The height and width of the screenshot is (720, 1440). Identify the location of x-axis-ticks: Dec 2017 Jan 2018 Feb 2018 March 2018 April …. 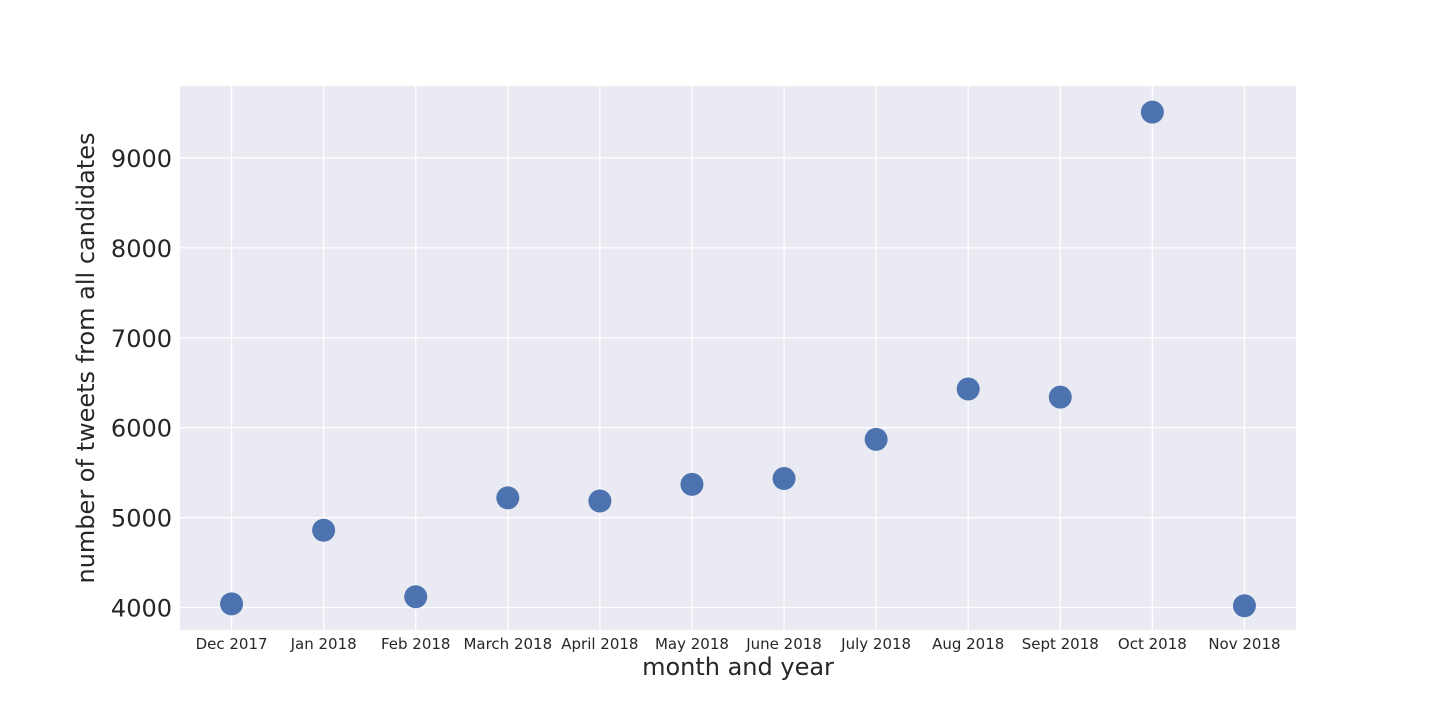
(738, 644).